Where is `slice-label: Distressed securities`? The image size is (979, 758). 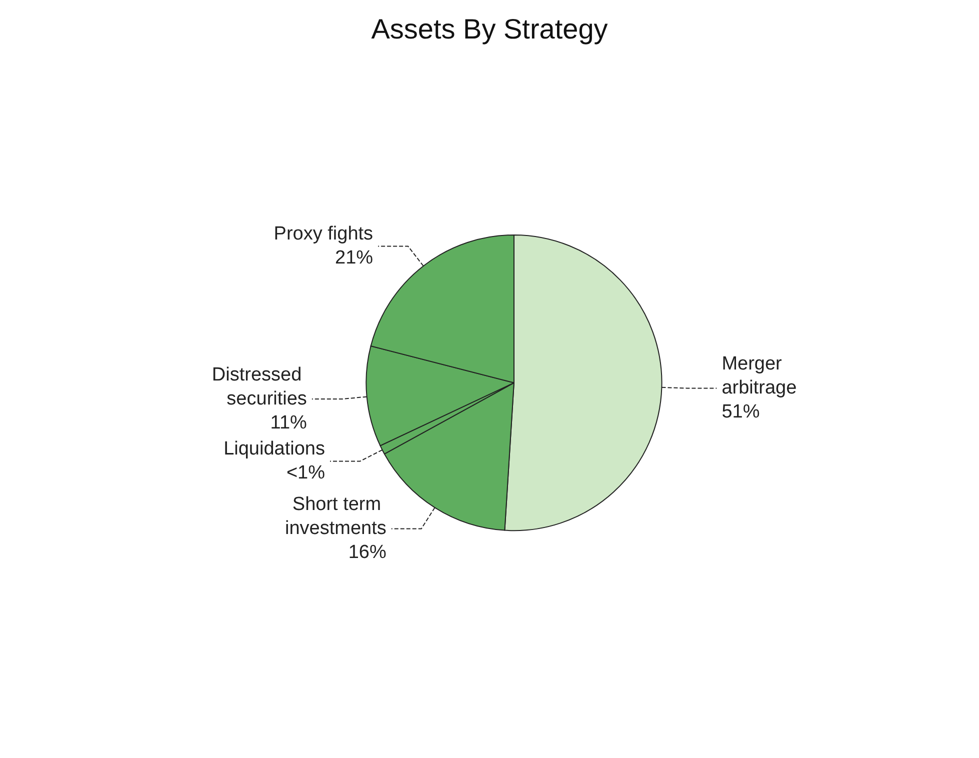 slice-label: Distressed securities is located at coordinates (259, 387).